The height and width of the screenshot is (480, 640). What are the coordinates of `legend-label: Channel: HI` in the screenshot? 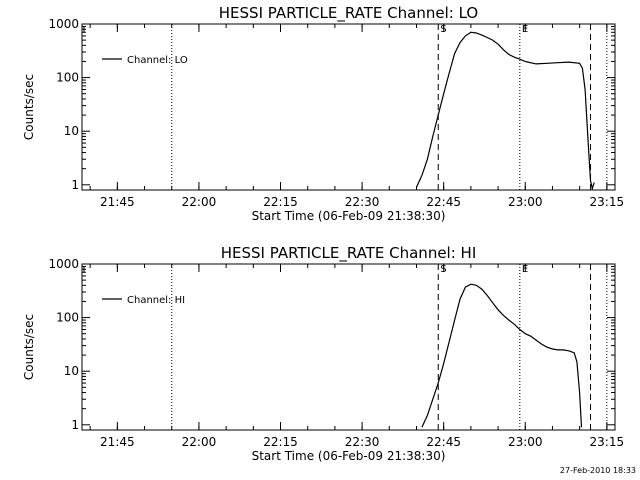 It's located at (156, 300).